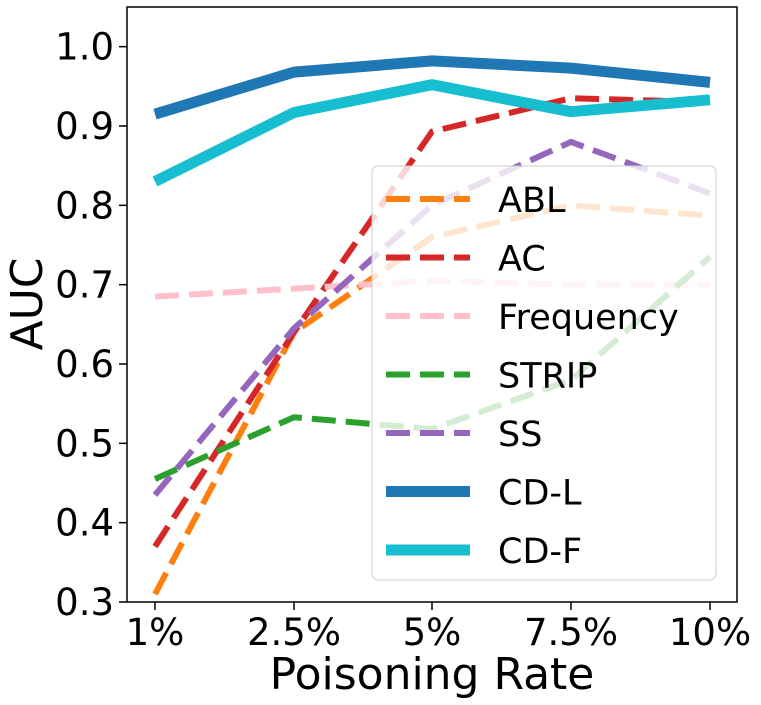 The height and width of the screenshot is (705, 761). I want to click on y-tick-label: 0.4, so click(84, 523).